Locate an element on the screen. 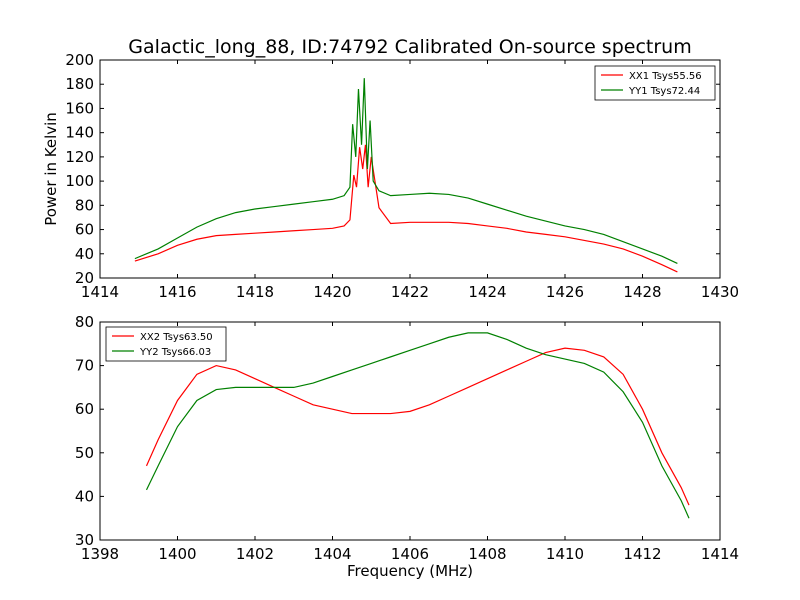 The height and width of the screenshot is (600, 800). y-tick-label-bottom: 60 is located at coordinates (84, 409).